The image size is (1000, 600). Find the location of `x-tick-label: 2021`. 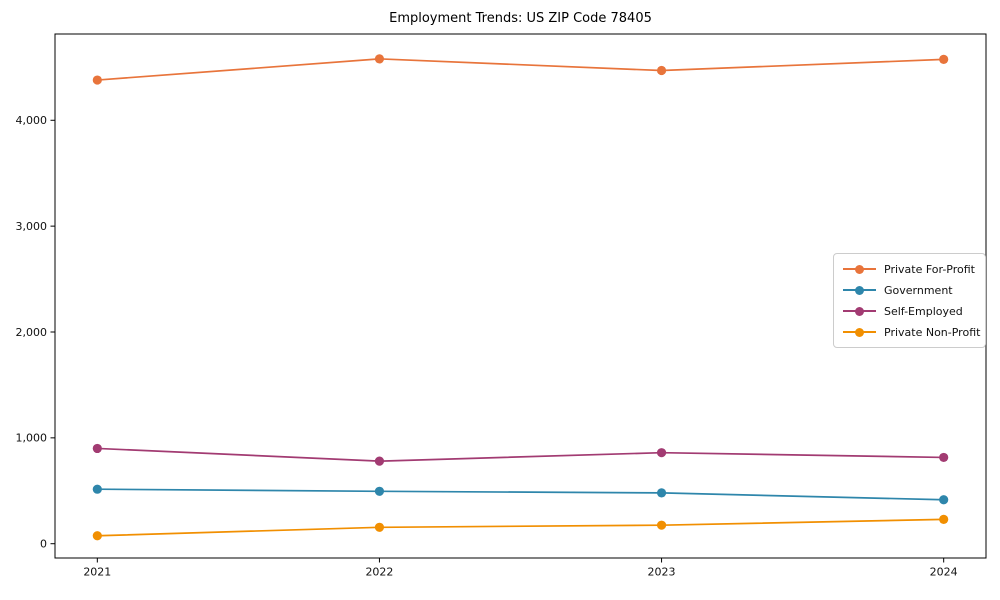

x-tick-label: 2021 is located at coordinates (97, 572).